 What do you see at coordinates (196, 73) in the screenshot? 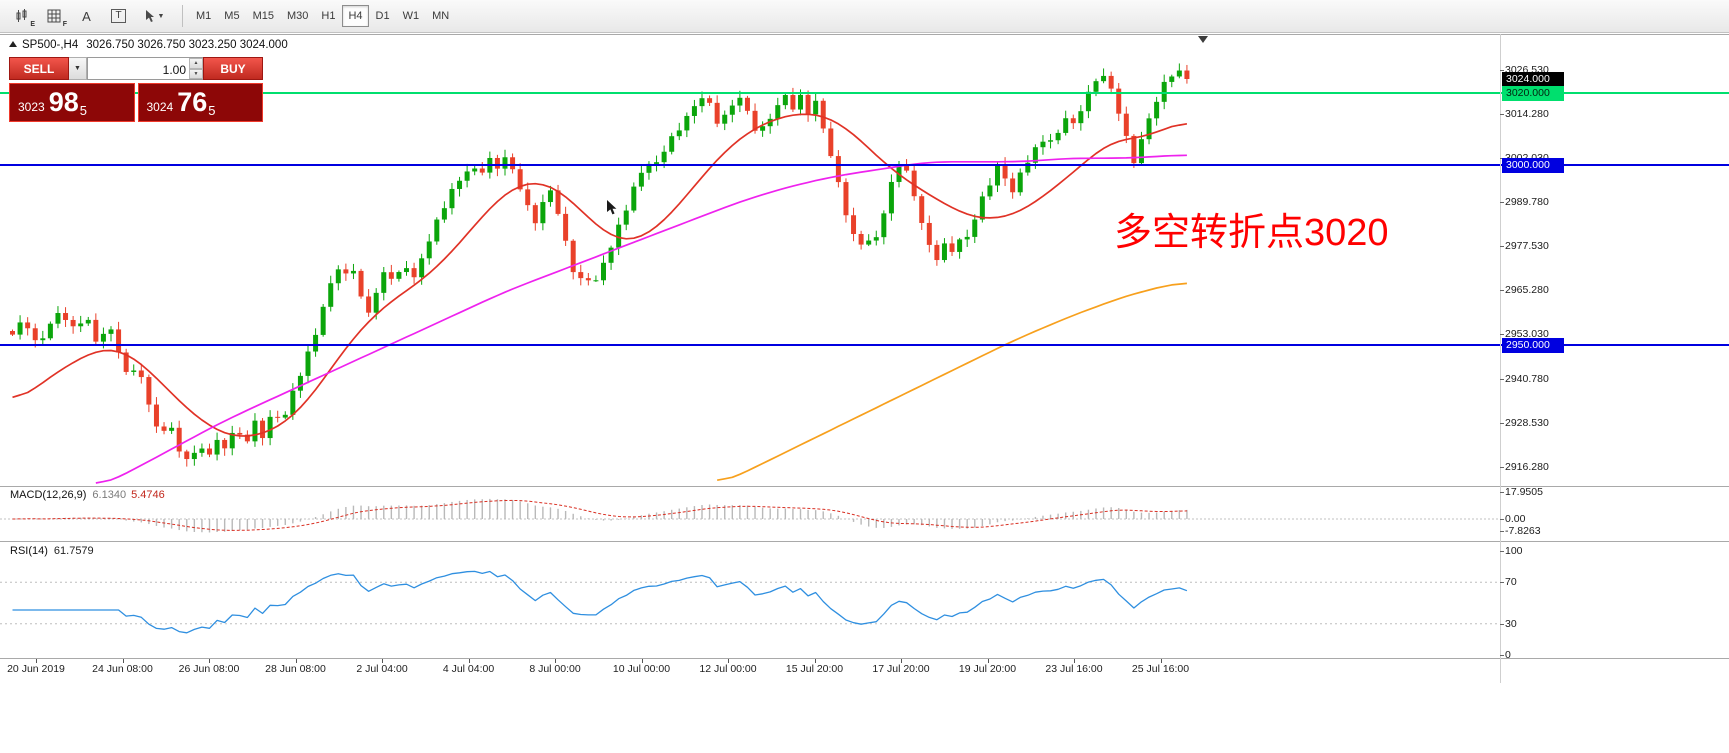
I see `volume-step-down-button: ▼` at bounding box center [196, 73].